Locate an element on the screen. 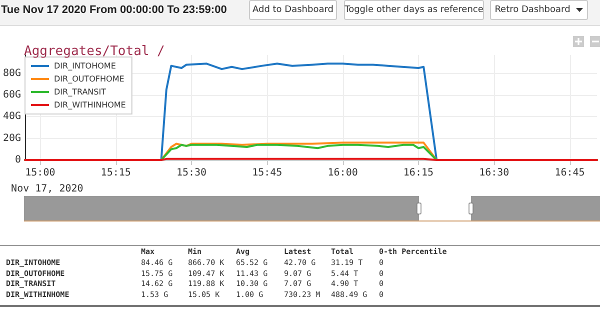 The image size is (600, 322). y-tick-label: 60G is located at coordinates (12, 95).